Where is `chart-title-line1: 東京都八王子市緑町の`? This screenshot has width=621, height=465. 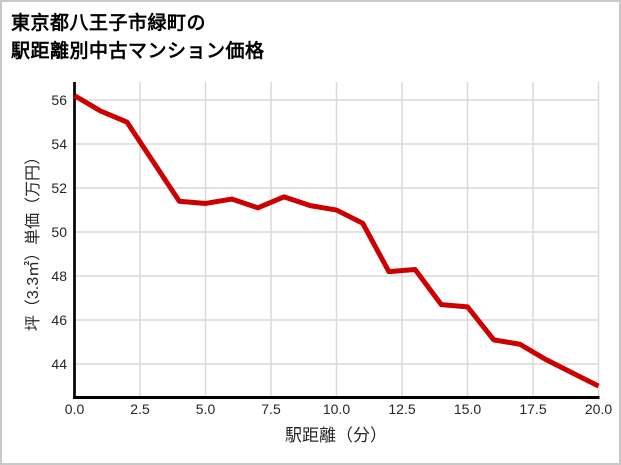 chart-title-line1: 東京都八王子市緑町の is located at coordinates (109, 23).